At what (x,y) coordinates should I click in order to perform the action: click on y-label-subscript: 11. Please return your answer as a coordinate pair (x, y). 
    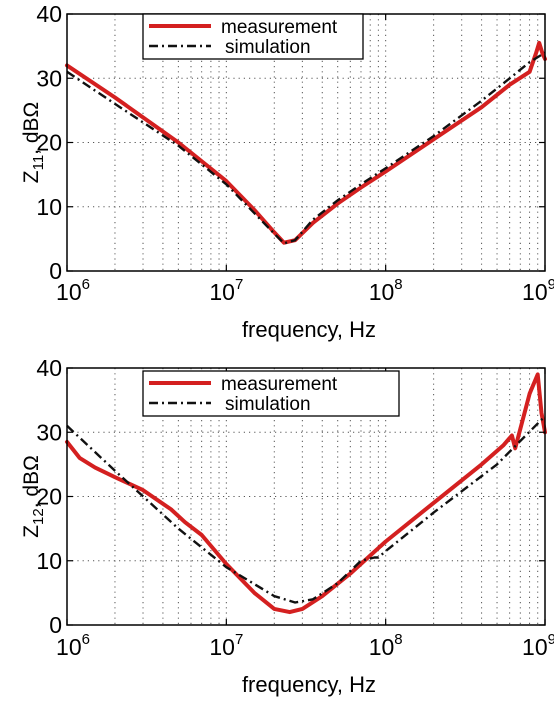
    Looking at the image, I should click on (38, 163).